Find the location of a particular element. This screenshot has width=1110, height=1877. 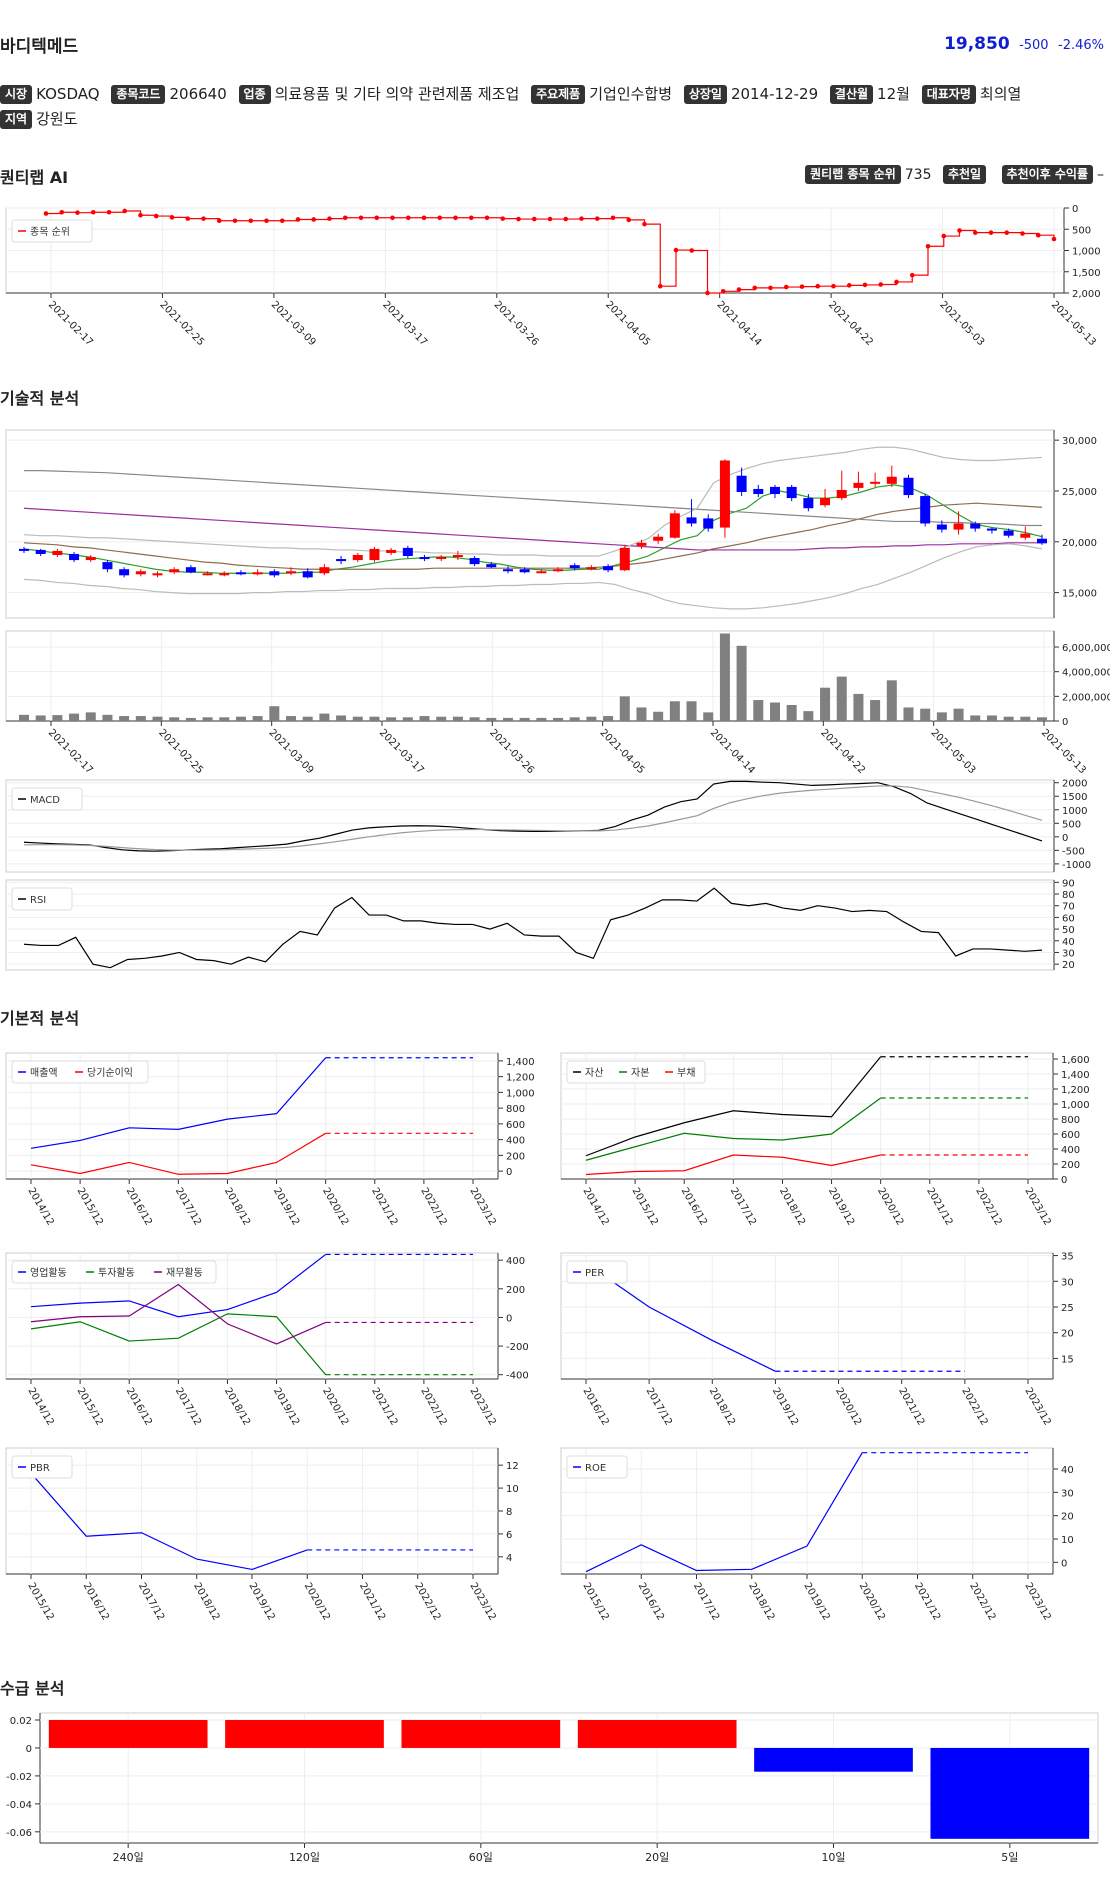

x-tick-label: 2021-03-26 is located at coordinates (511, 751).